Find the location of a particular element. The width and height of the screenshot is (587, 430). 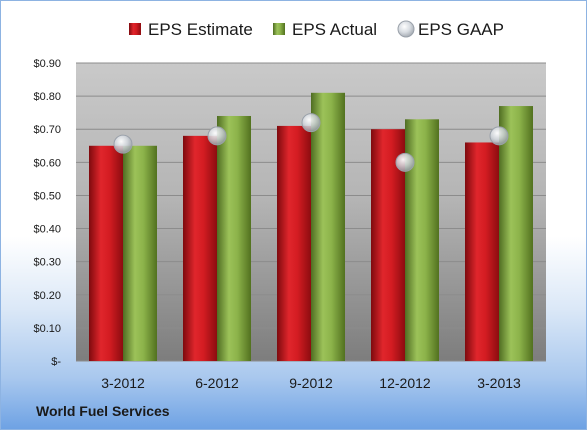

x-axis-tick-labels: 3-2012 6-2012 9-2012 12-2012 3-2013 is located at coordinates (311, 383).